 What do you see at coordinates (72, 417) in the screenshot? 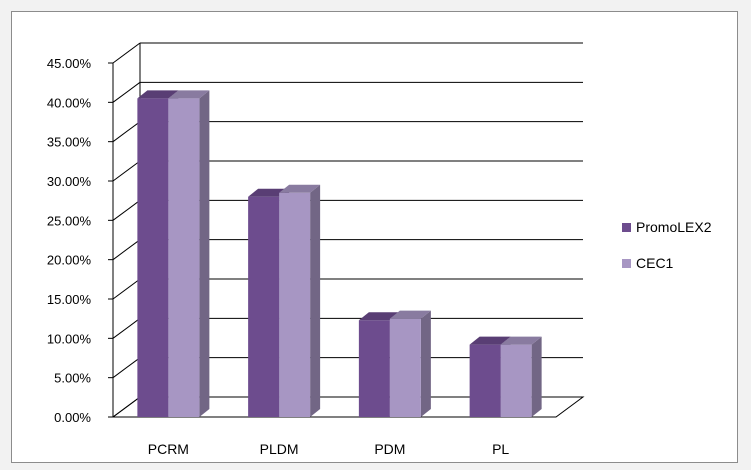
I see `y-tick-label: 0.00%` at bounding box center [72, 417].